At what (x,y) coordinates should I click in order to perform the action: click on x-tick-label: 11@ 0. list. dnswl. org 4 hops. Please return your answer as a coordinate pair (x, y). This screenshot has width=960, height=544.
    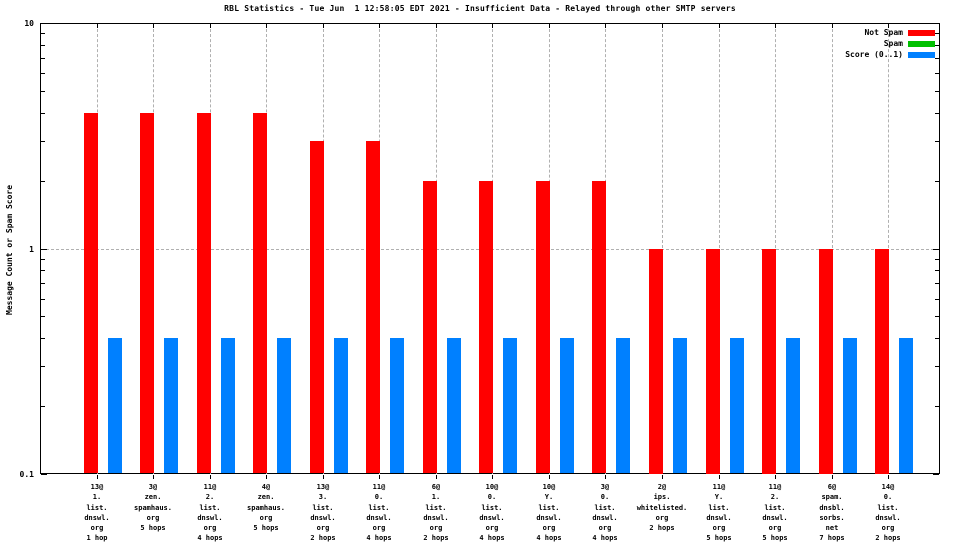
    Looking at the image, I should click on (379, 513).